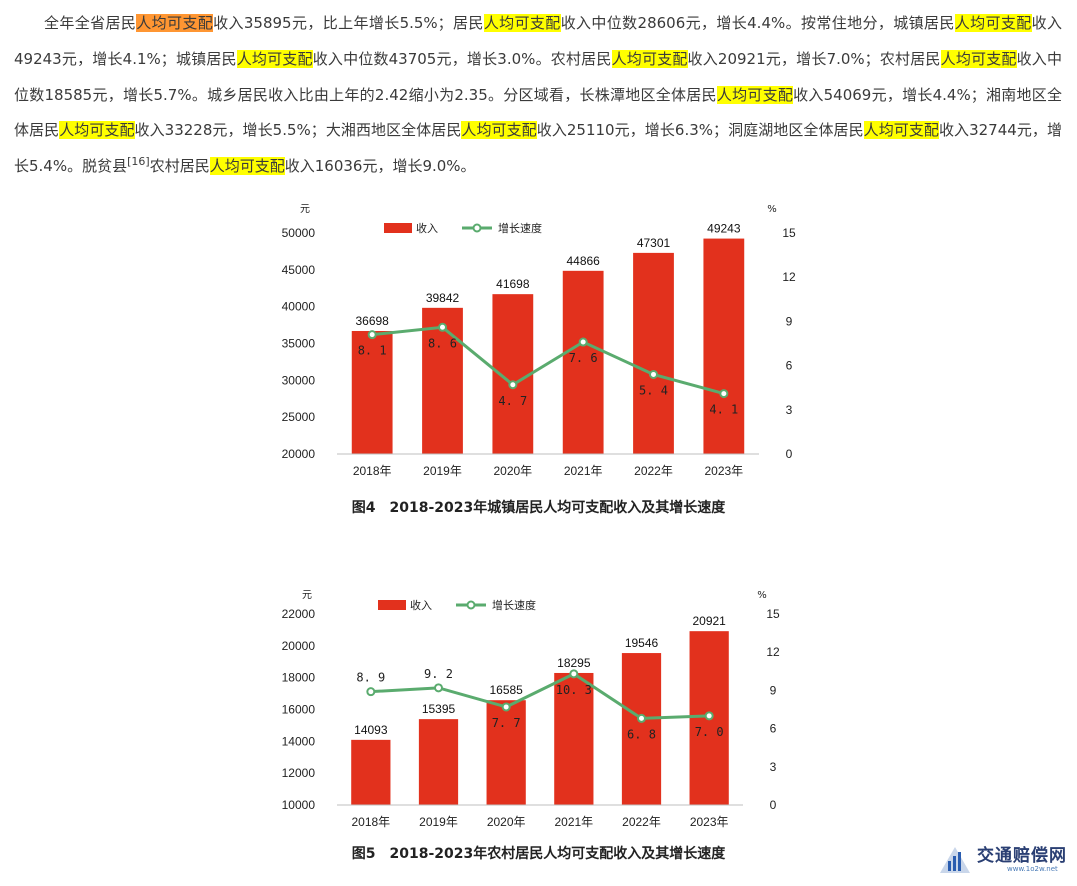 This screenshot has height=886, width=1077. I want to click on x-tick-label: 2021年, so click(583, 471).